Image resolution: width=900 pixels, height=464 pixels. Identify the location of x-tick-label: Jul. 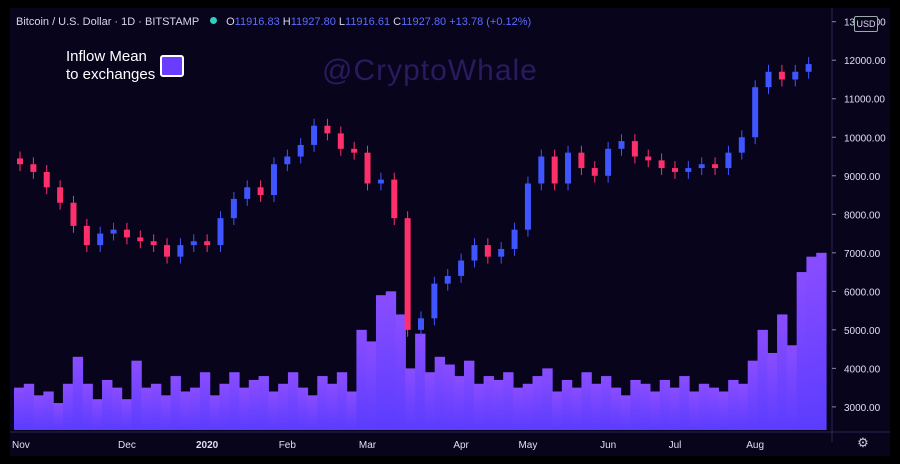
(675, 445).